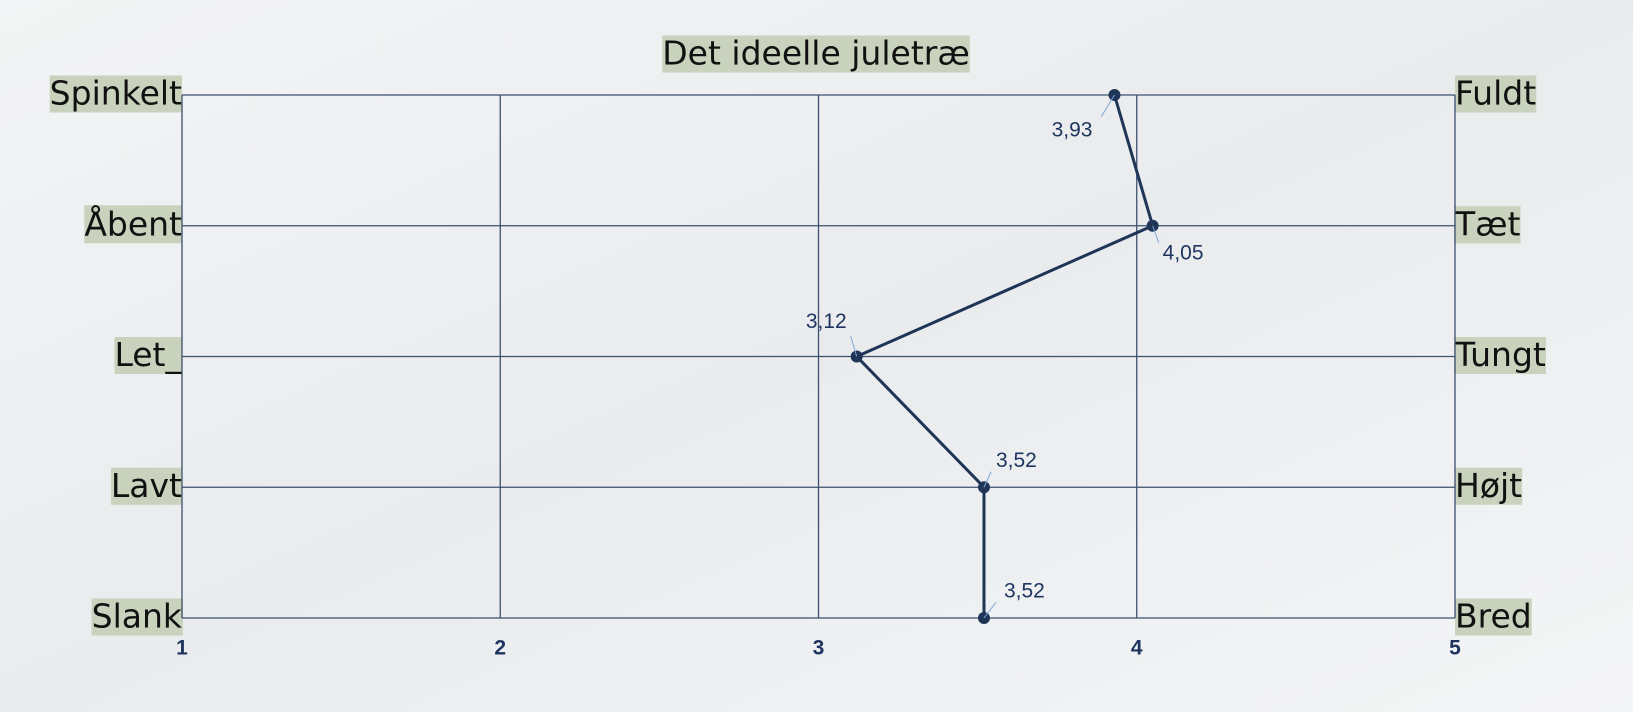 The width and height of the screenshot is (1633, 712). I want to click on left-label: Slank, so click(137, 616).